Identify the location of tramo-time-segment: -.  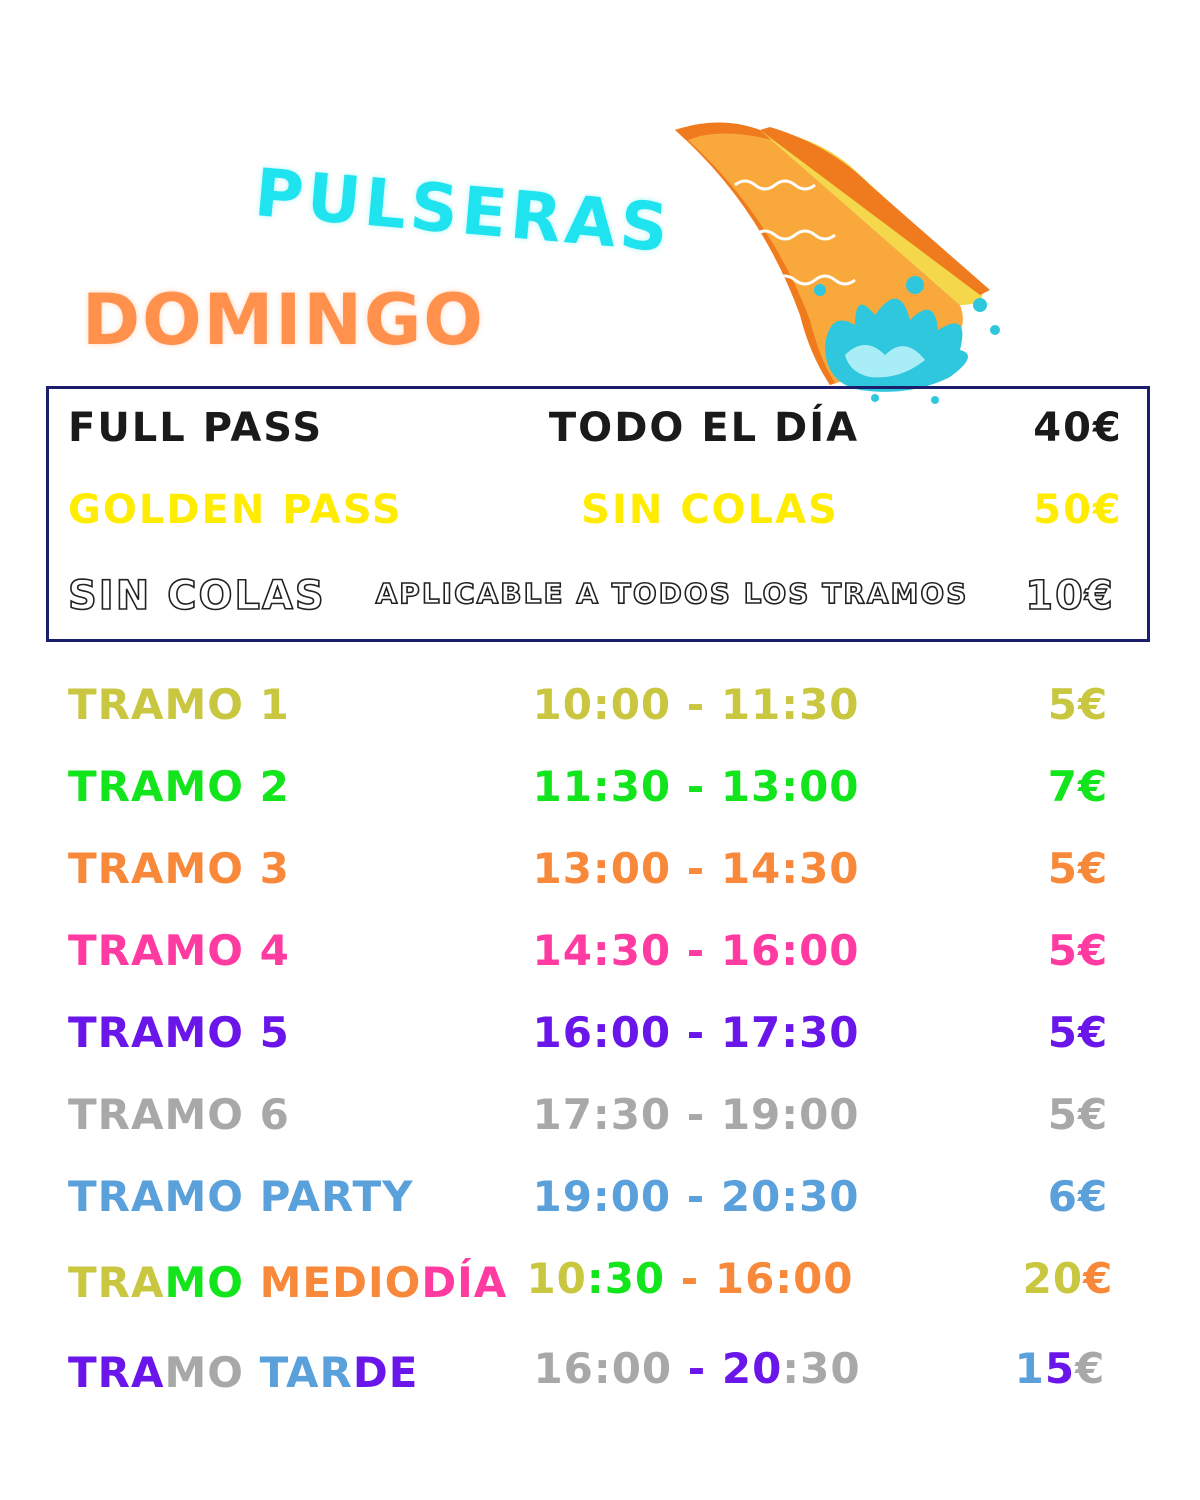
(697, 1368).